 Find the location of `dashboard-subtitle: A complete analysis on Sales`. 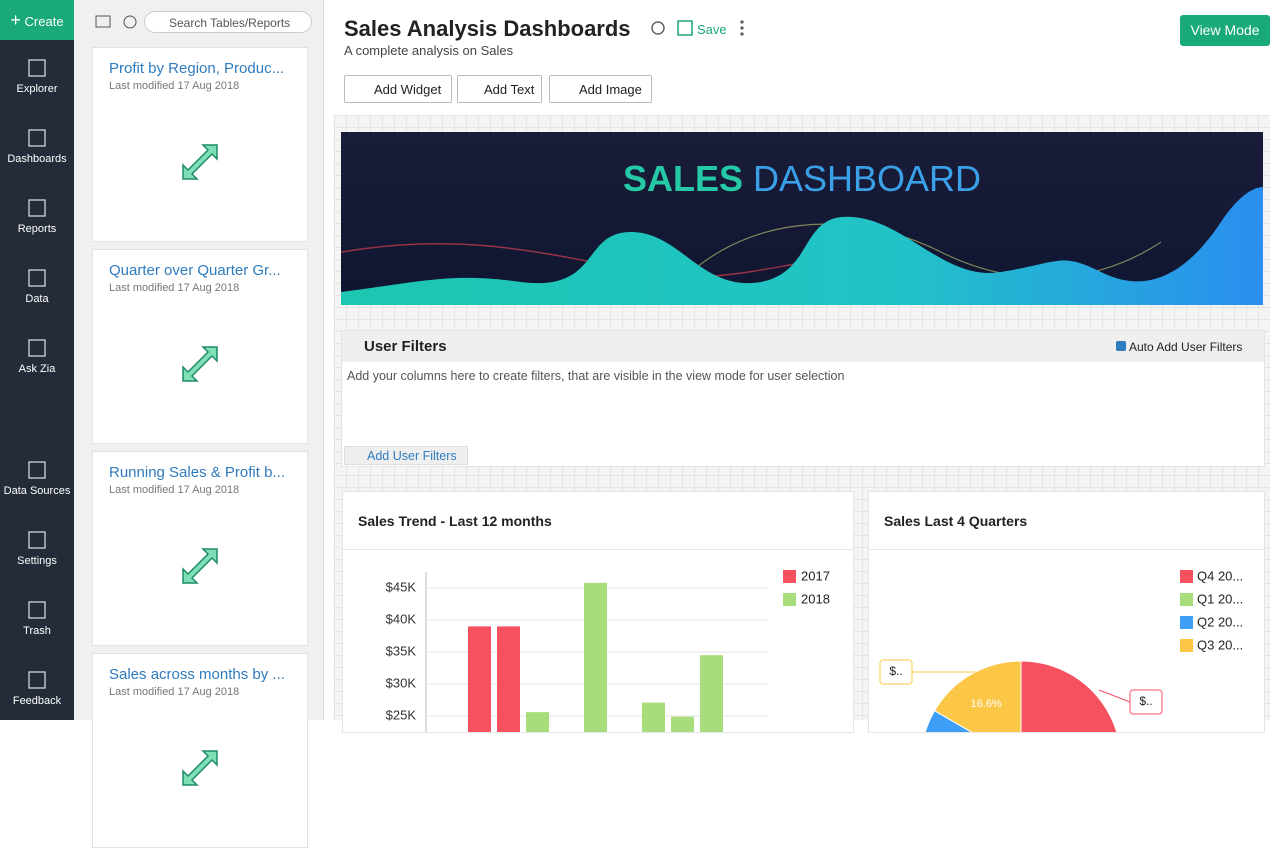

dashboard-subtitle: A complete analysis on Sales is located at coordinates (429, 50).